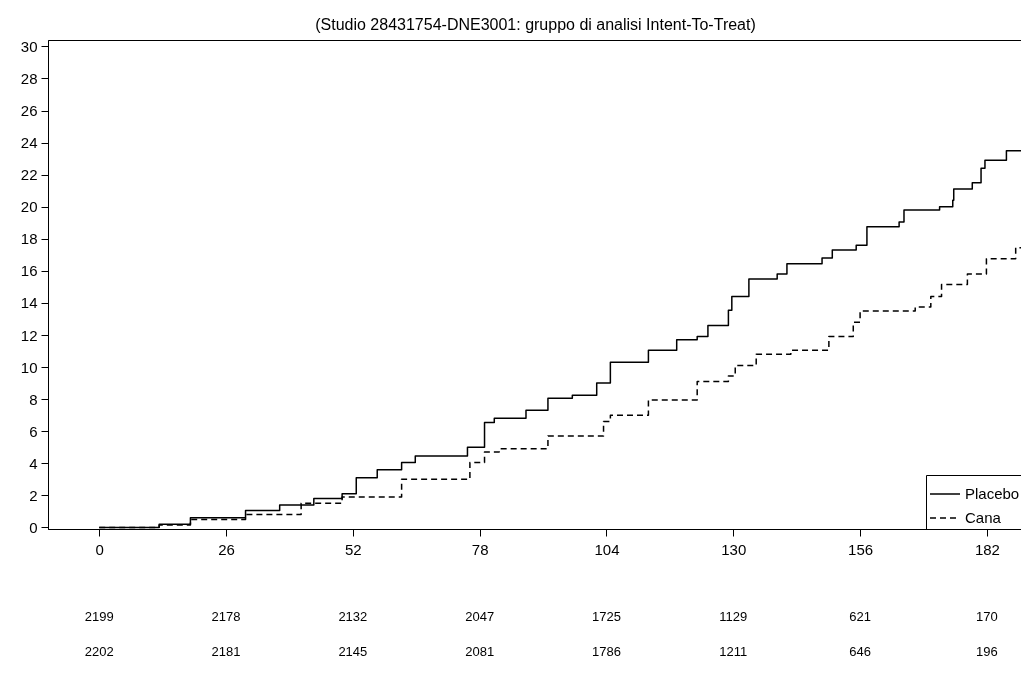  I want to click on y-tick-label: 14, so click(29, 303).